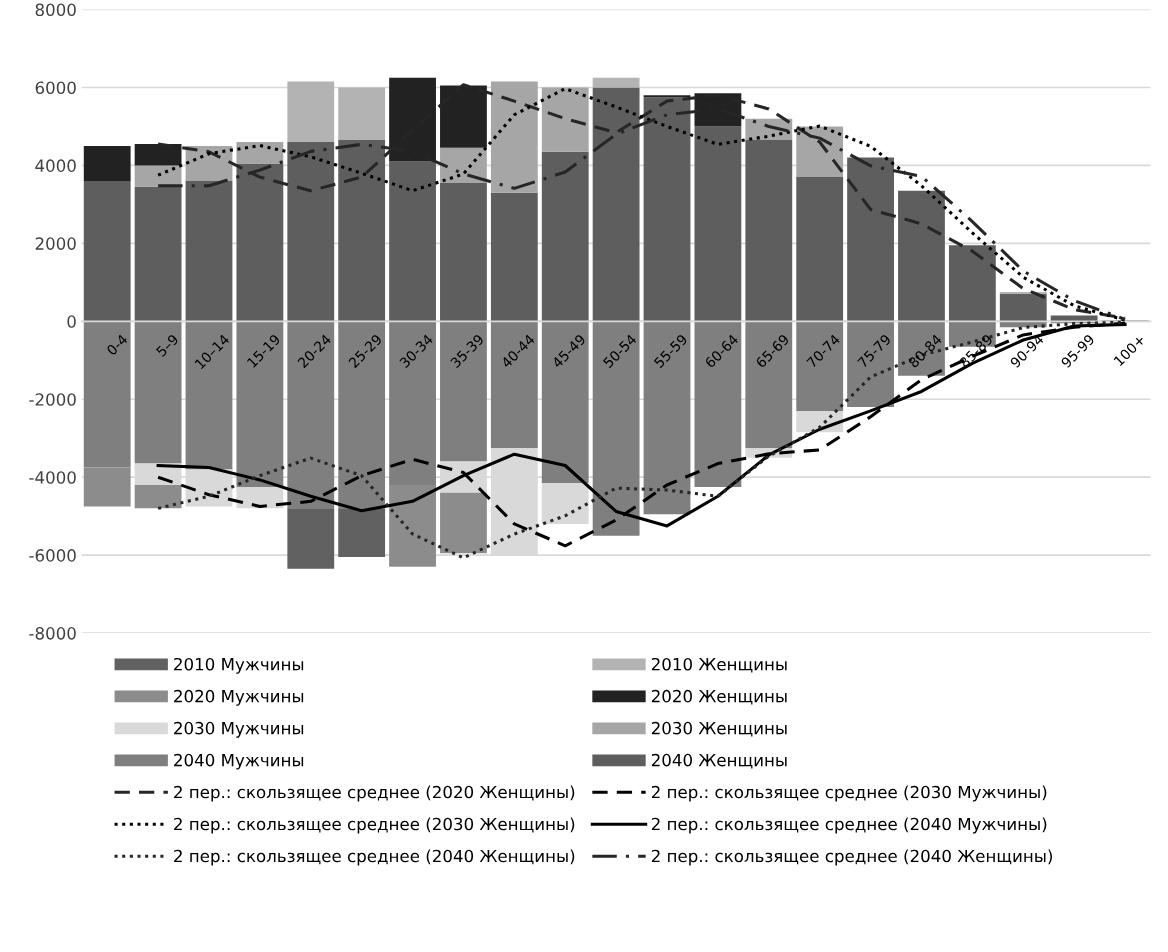  Describe the element at coordinates (719, 697) in the screenshot. I see `legend-label: 2020 Женщины` at that location.